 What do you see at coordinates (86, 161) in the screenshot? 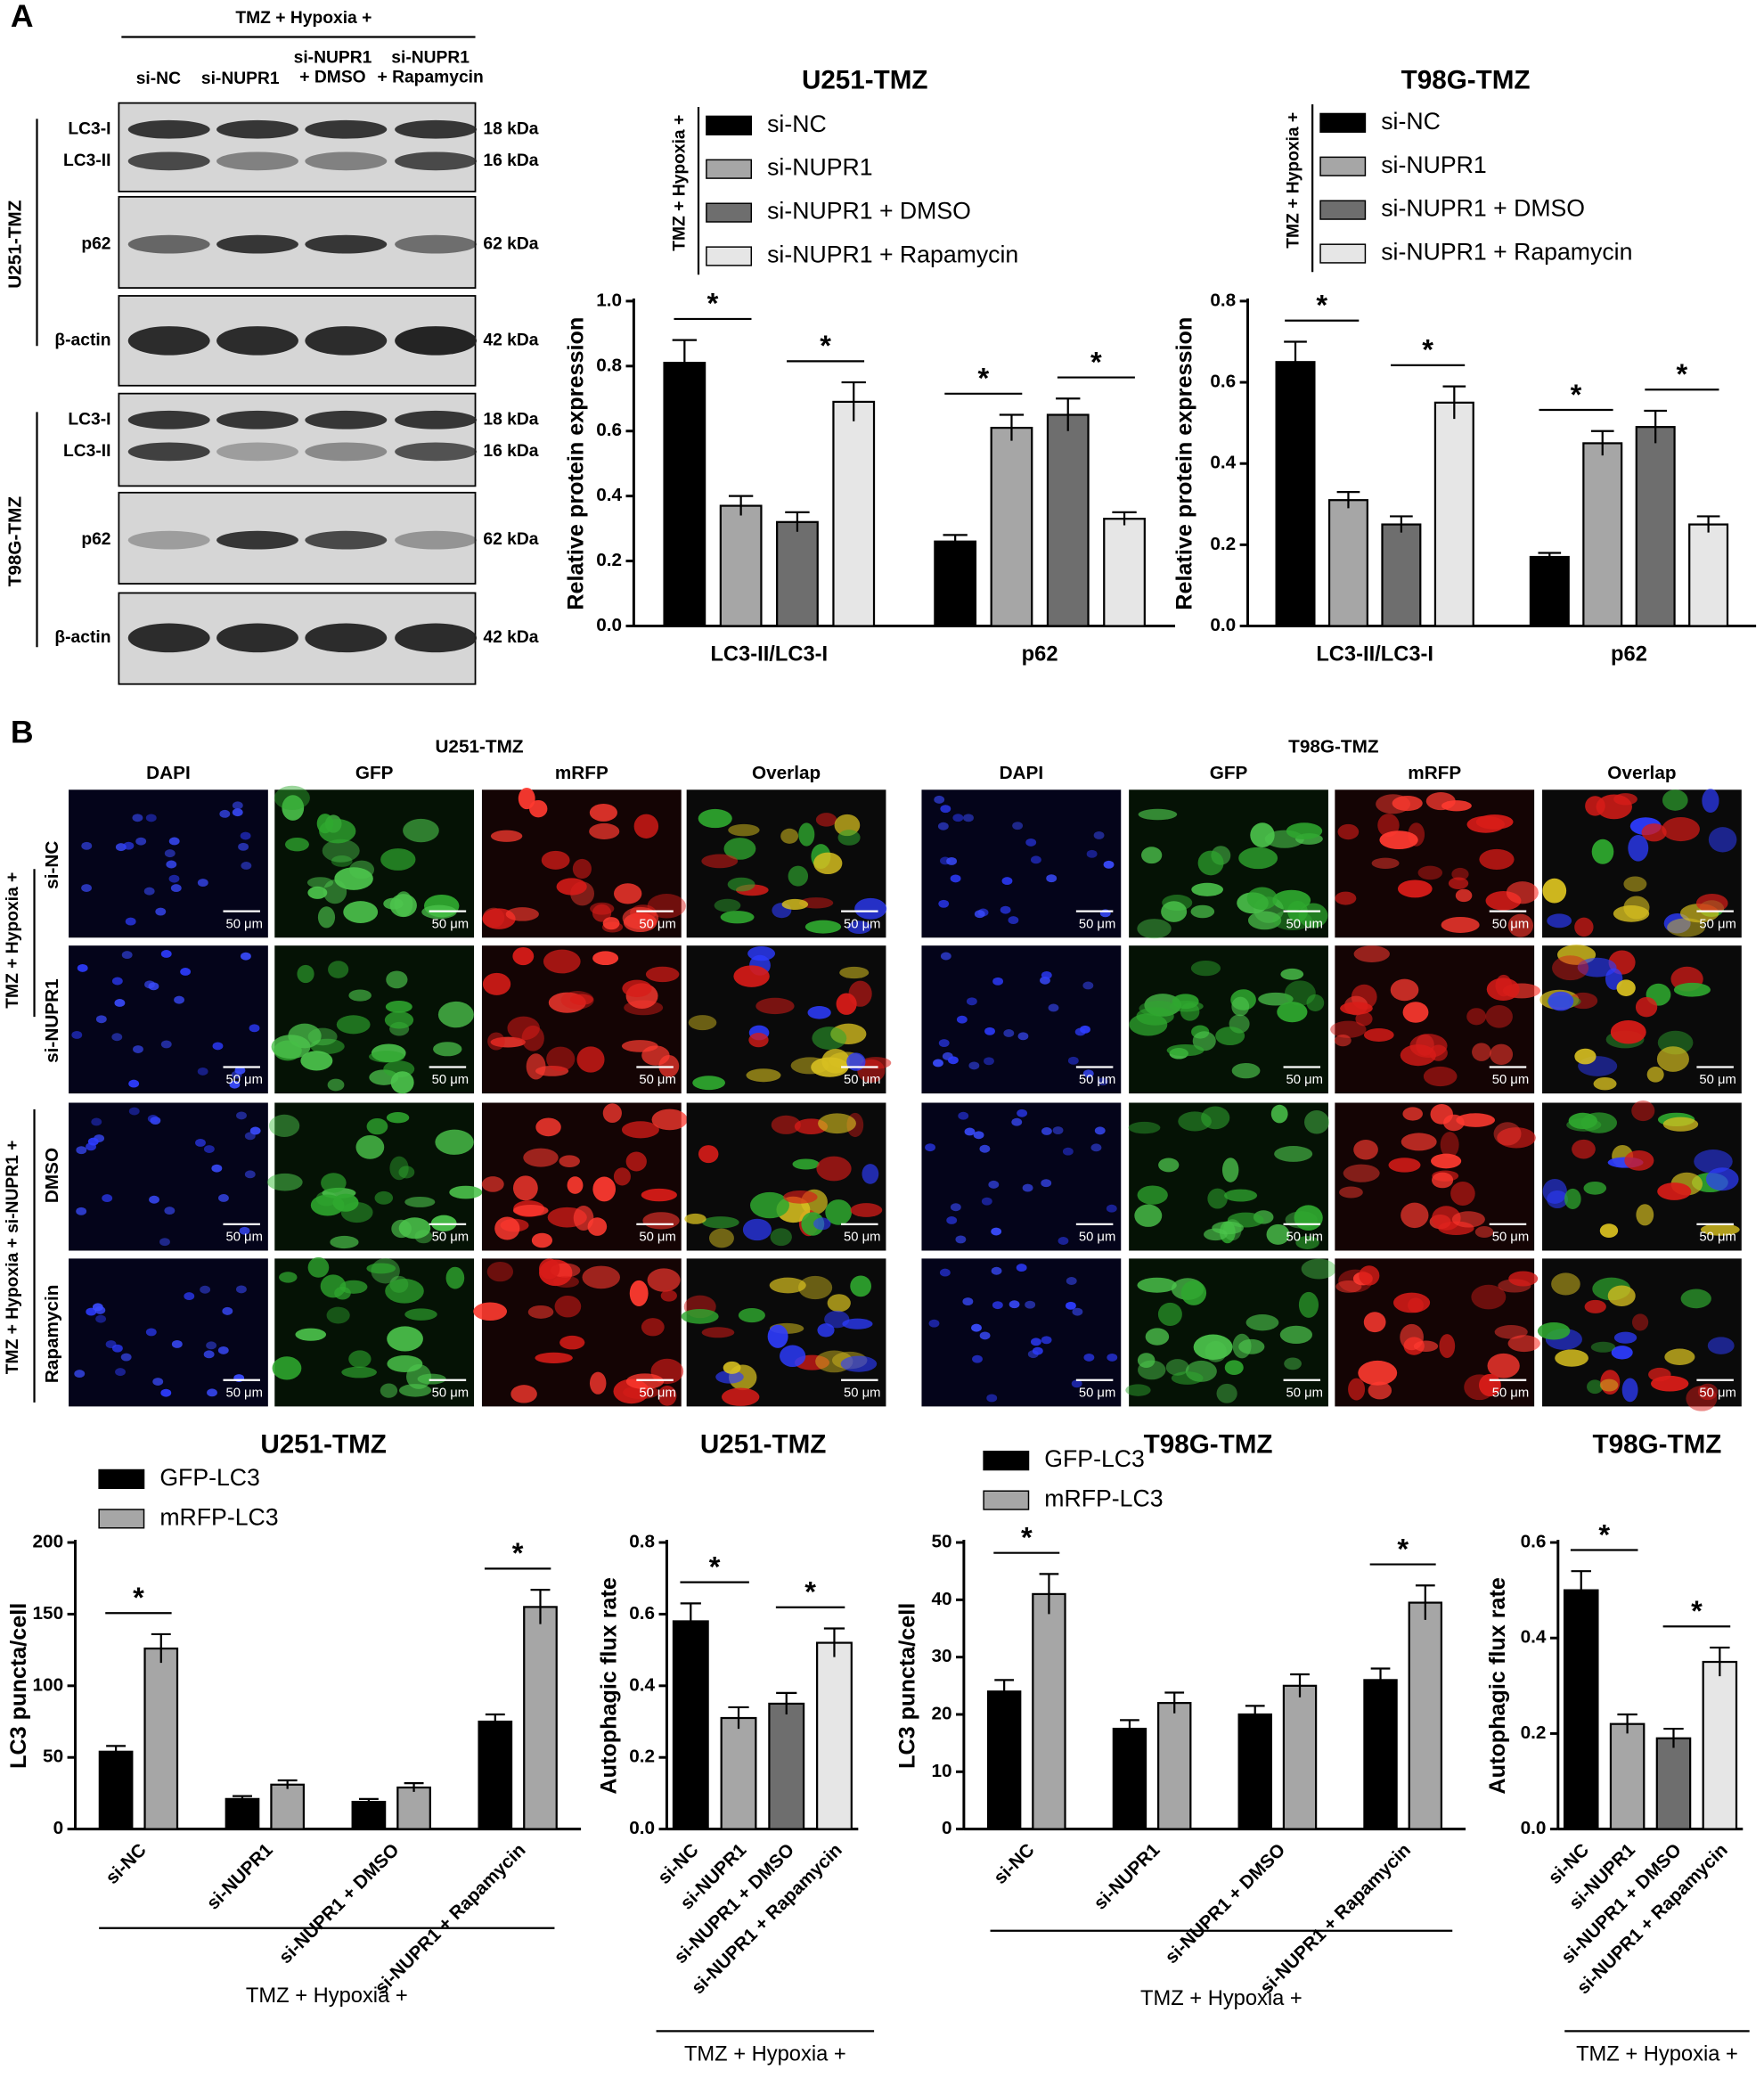
I see `band-label: LC3-II` at bounding box center [86, 161].